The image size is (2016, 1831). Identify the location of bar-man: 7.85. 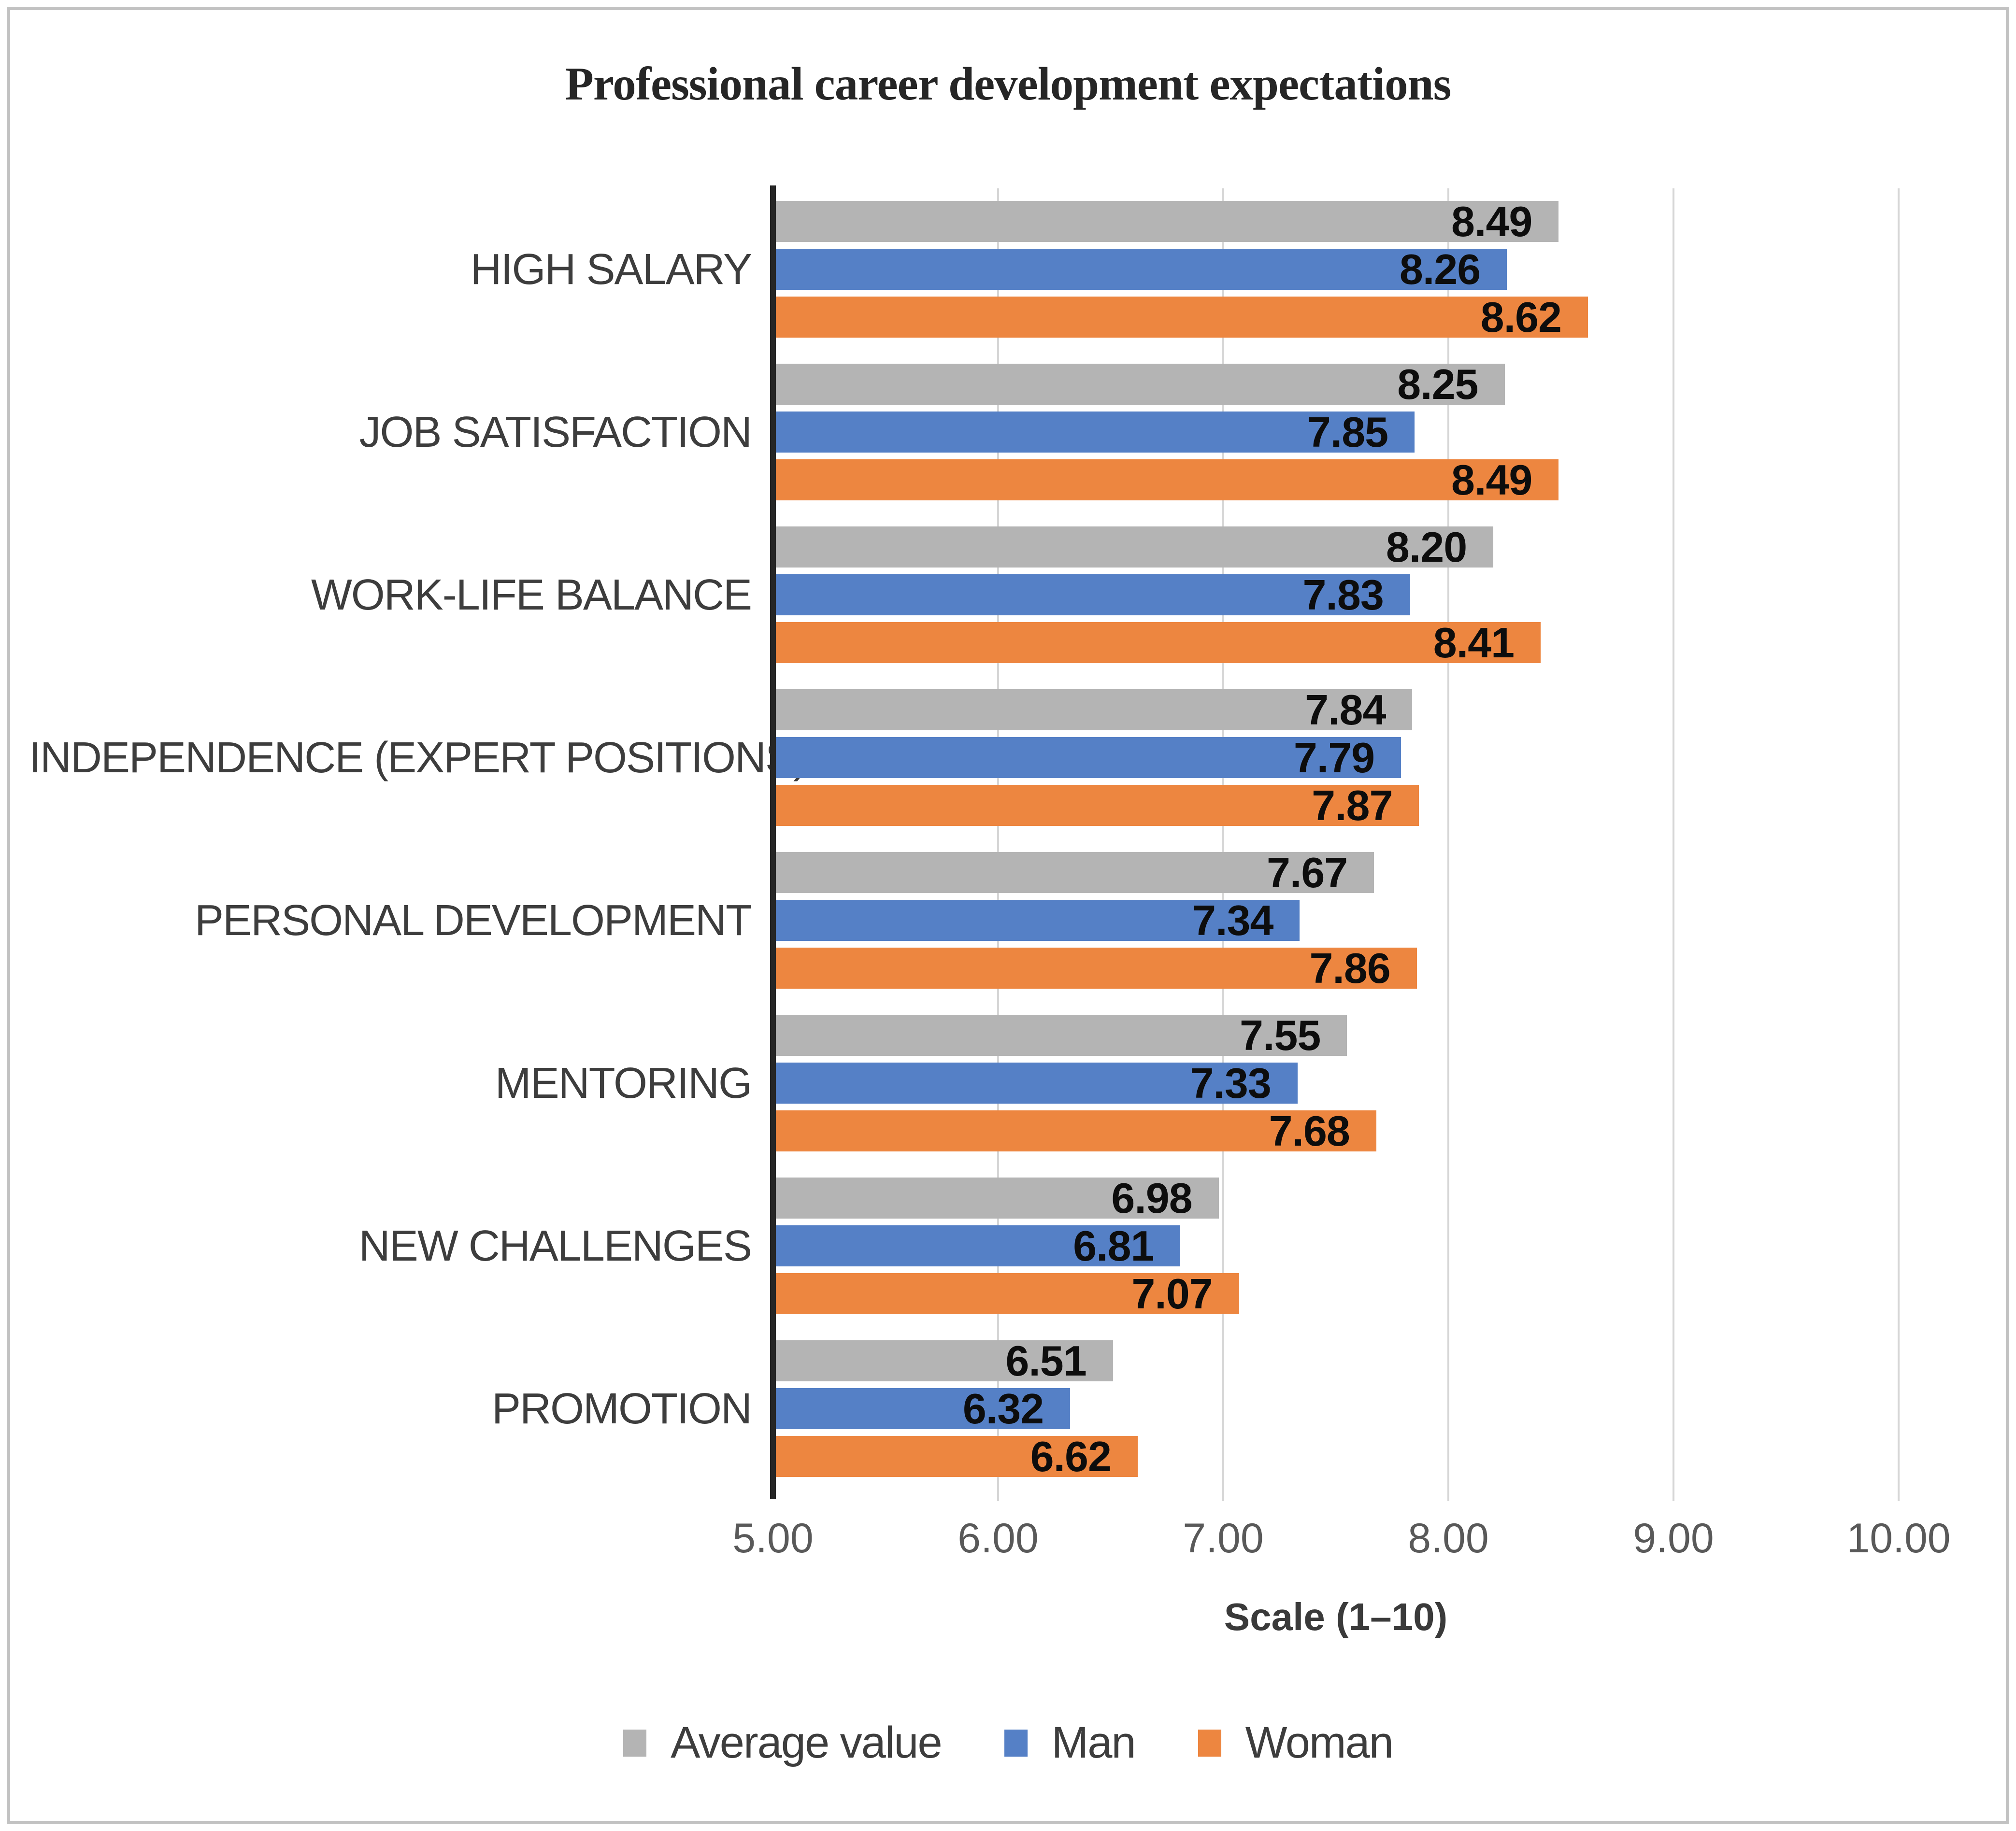
(1094, 432).